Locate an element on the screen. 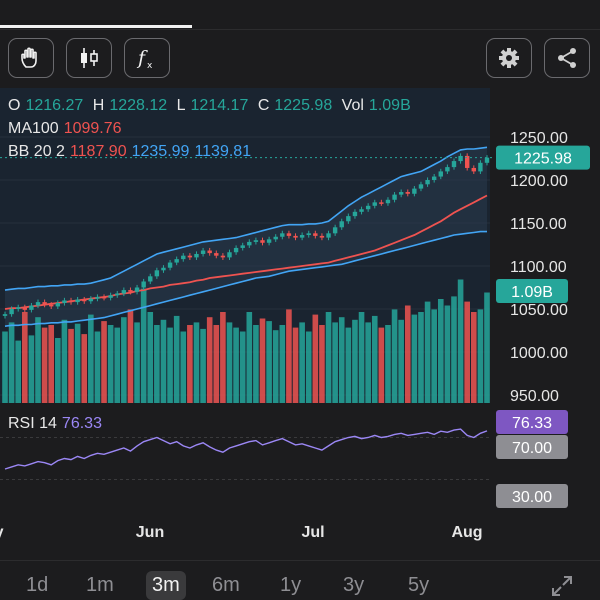 The image size is (600, 600). candlestick-button is located at coordinates (89, 58).